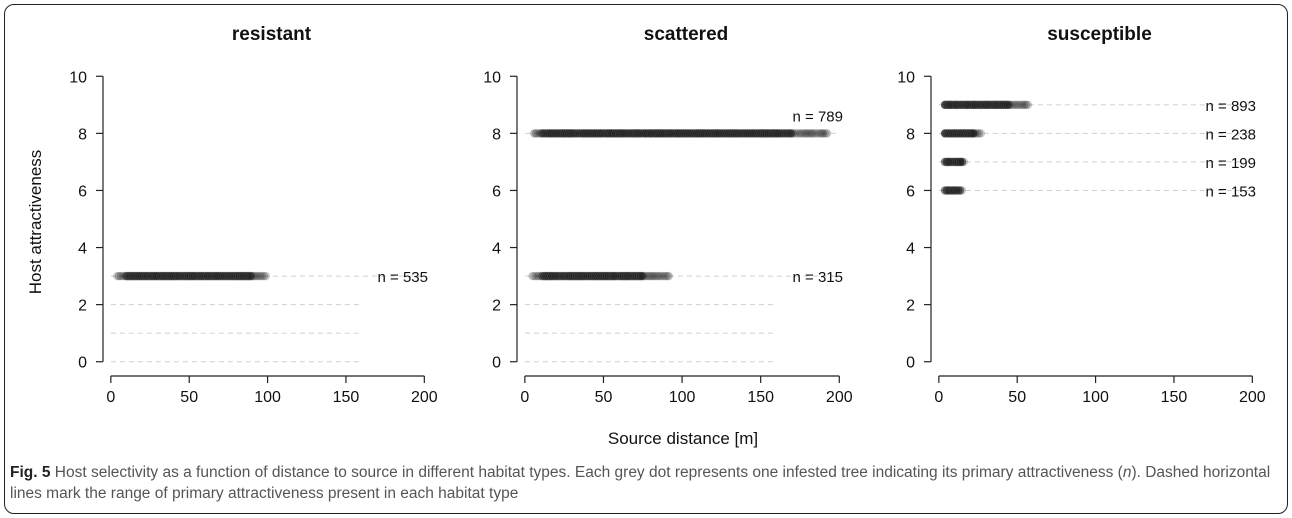  Describe the element at coordinates (1231, 191) in the screenshot. I see `n-count-label: n = 153` at that location.